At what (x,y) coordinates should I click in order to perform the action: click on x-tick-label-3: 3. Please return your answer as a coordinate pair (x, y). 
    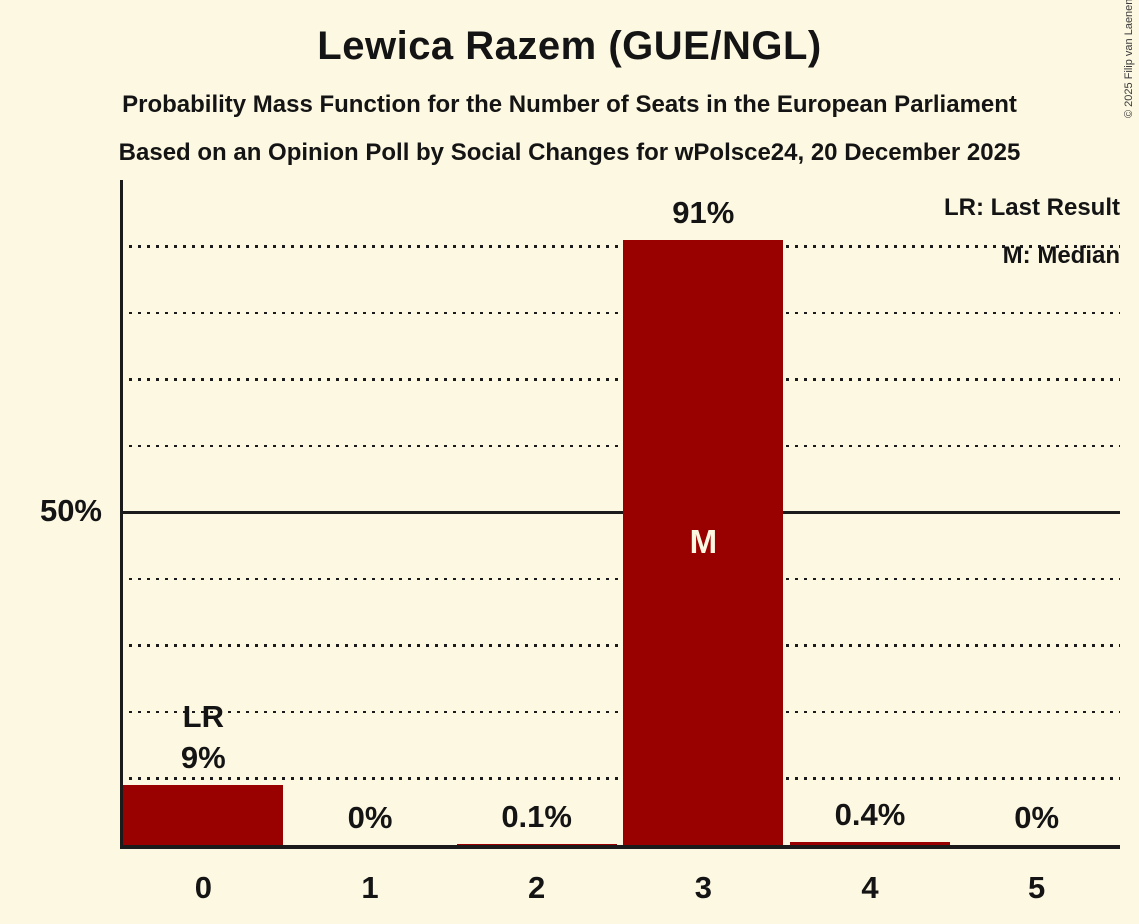
    Looking at the image, I should click on (703, 887).